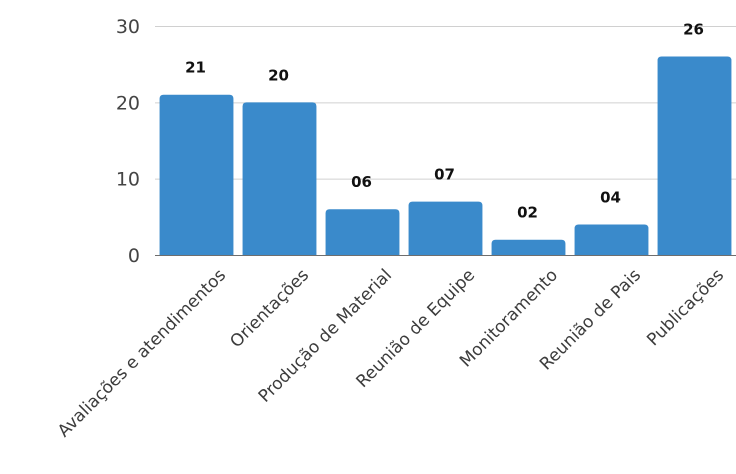 This screenshot has height=474, width=736. What do you see at coordinates (693, 30) in the screenshot?
I see `data-label: 26` at bounding box center [693, 30].